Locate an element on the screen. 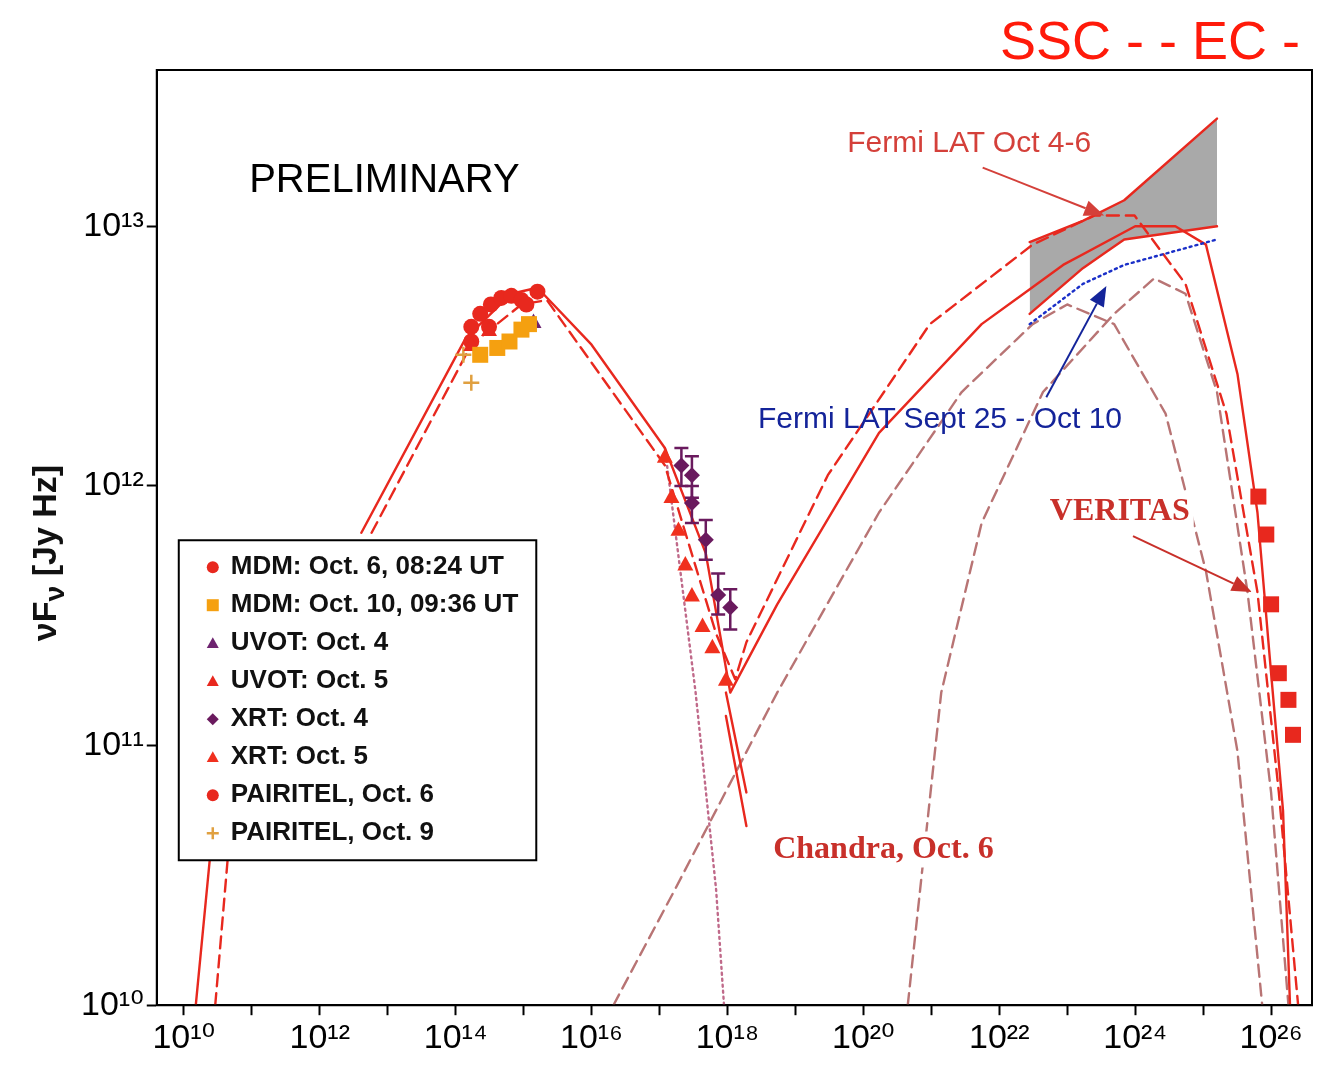 The width and height of the screenshot is (1328, 1074). x-tick-label: 10²² is located at coordinates (999, 1035).